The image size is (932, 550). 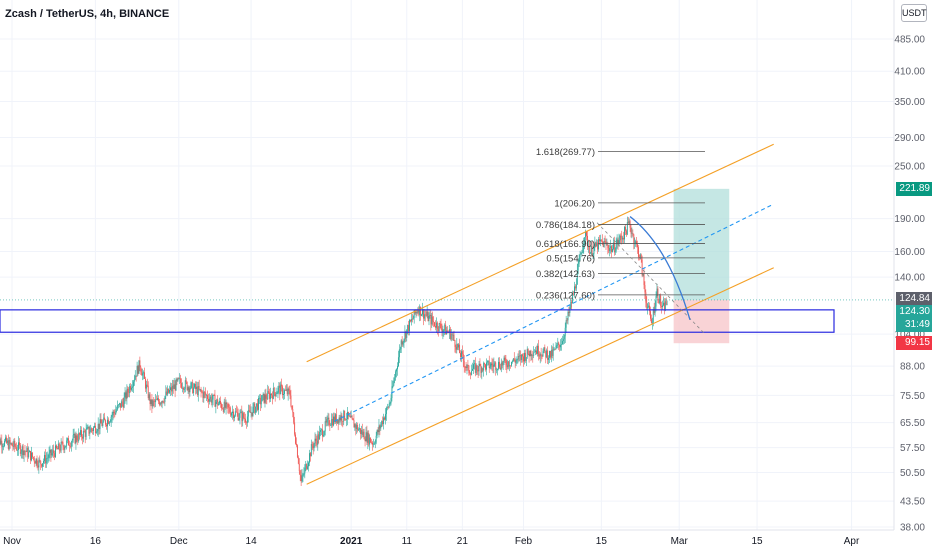 I want to click on long-position-tool, so click(x=701, y=266).